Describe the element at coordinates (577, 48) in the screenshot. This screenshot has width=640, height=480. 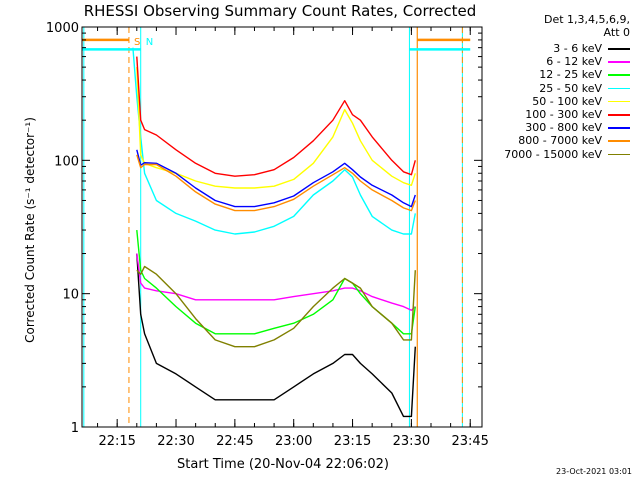
I see `legend-label: 3 - 6 keV` at that location.